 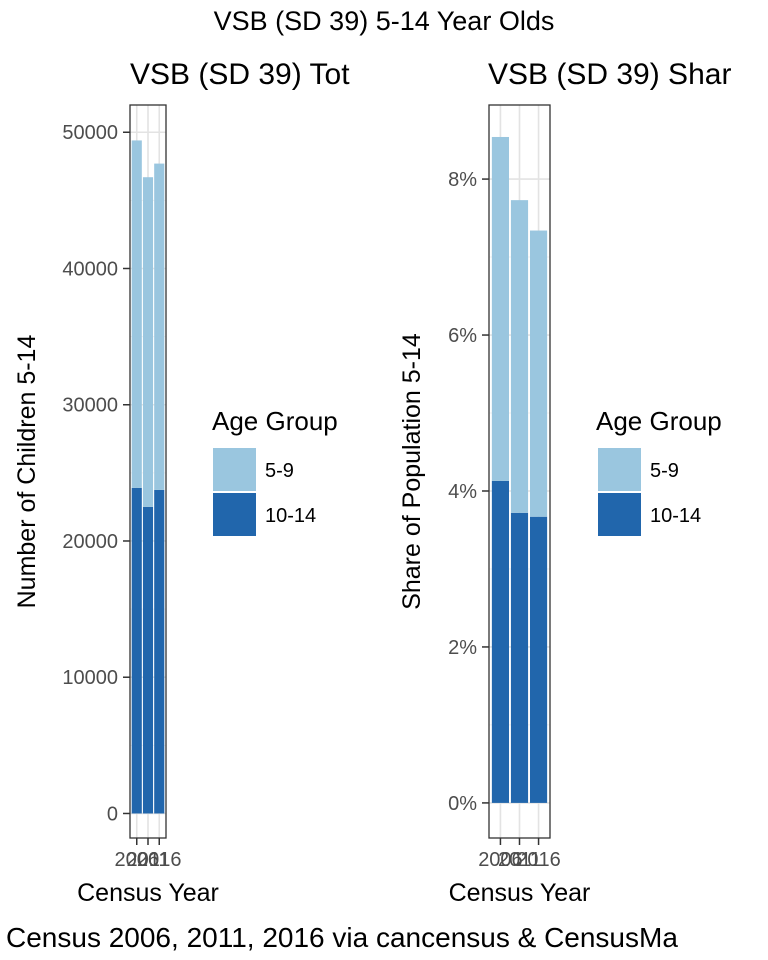 I want to click on panel-title: VSB (SD 39) Shar, so click(x=609, y=74).